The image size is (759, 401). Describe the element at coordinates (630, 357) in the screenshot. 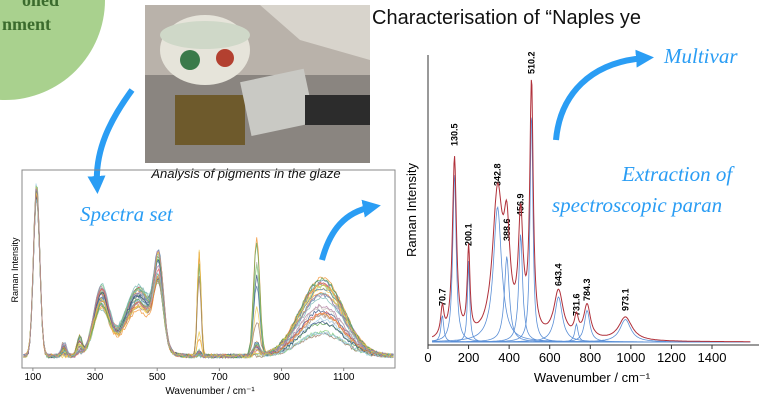

I see `x-tick-label: 1000` at that location.